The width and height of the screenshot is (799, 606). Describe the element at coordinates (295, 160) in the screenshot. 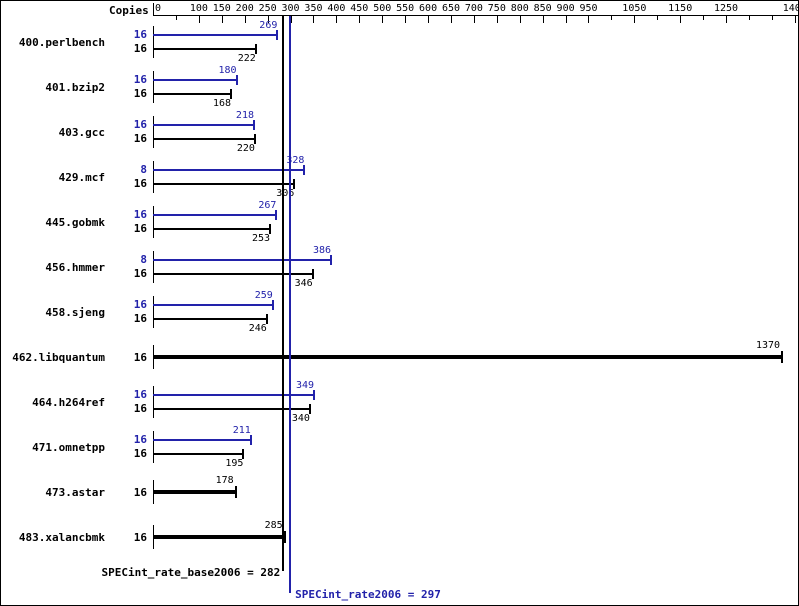

I see `bar-peak-value-label: 328` at that location.